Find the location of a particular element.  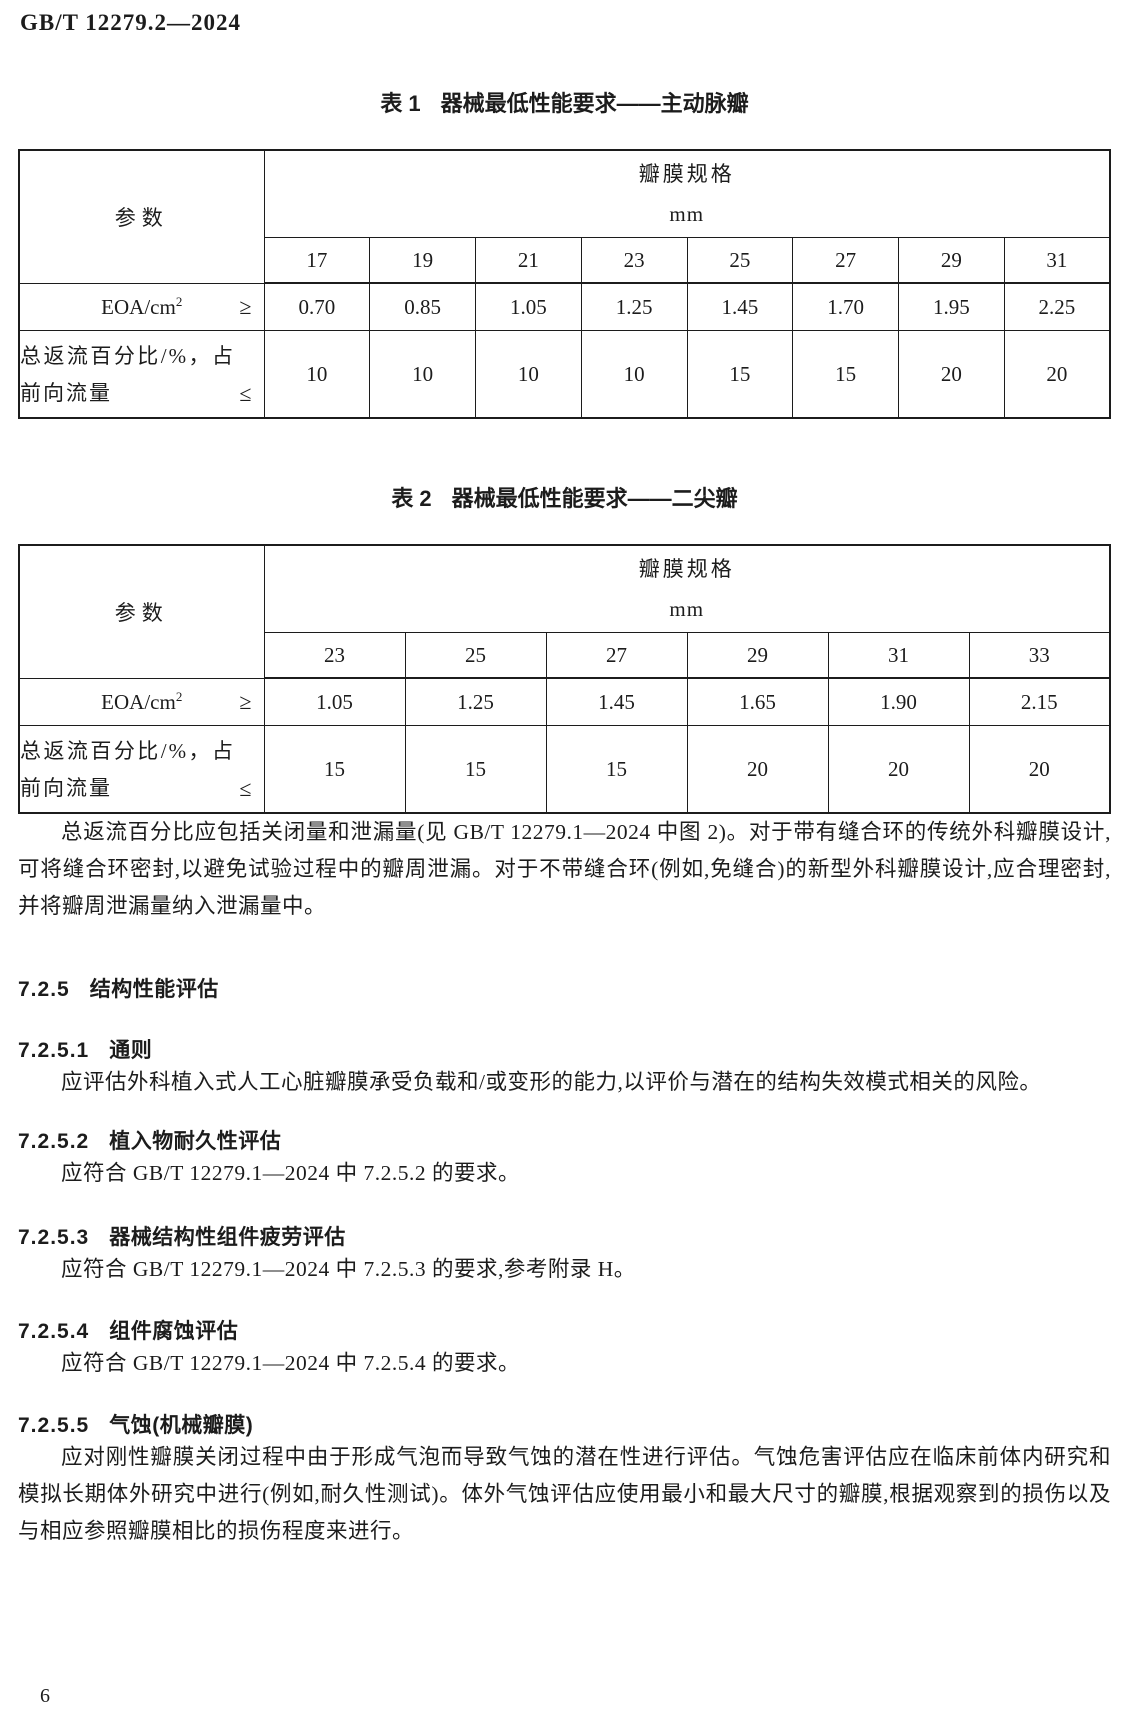

section-heading-7-2-5: 7.2.5 结构性能评估 is located at coordinates (564, 988).